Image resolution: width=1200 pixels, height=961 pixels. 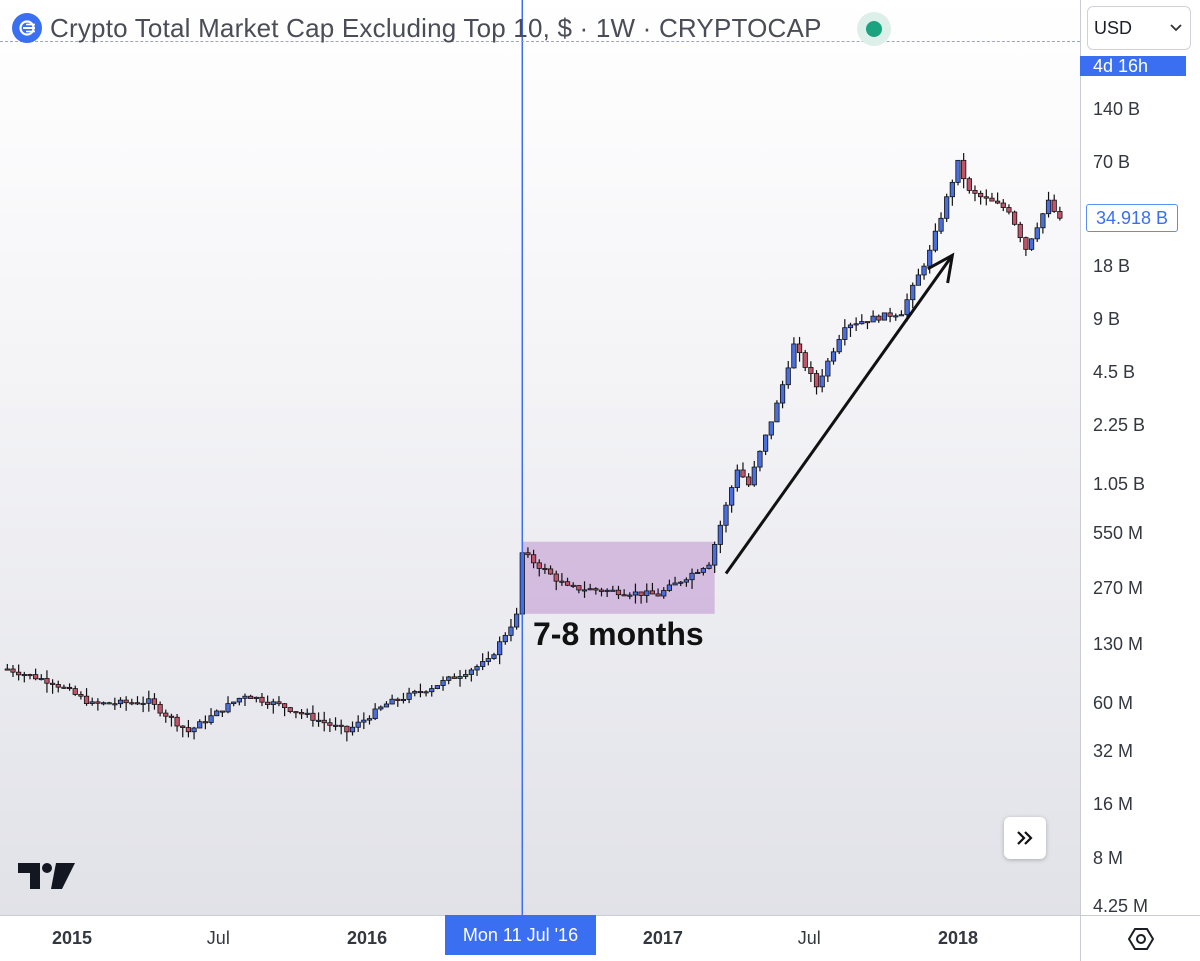 What do you see at coordinates (874, 29) in the screenshot?
I see `market-status-indicator` at bounding box center [874, 29].